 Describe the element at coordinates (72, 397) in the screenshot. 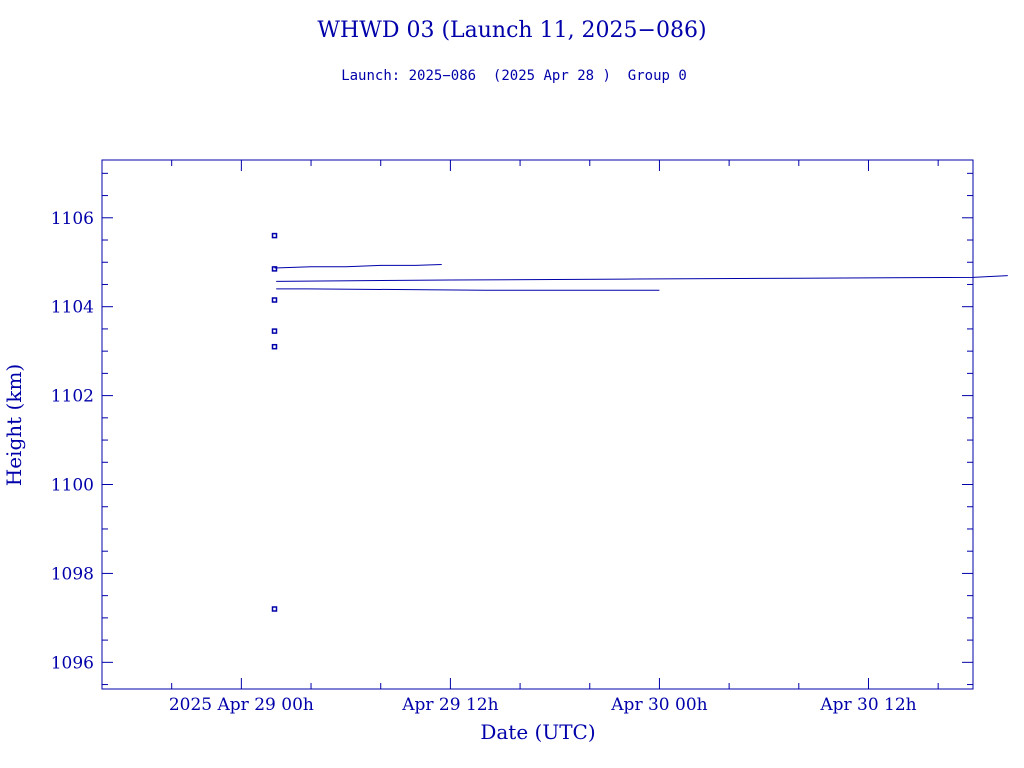

I see `y-tick-label: 1102` at that location.